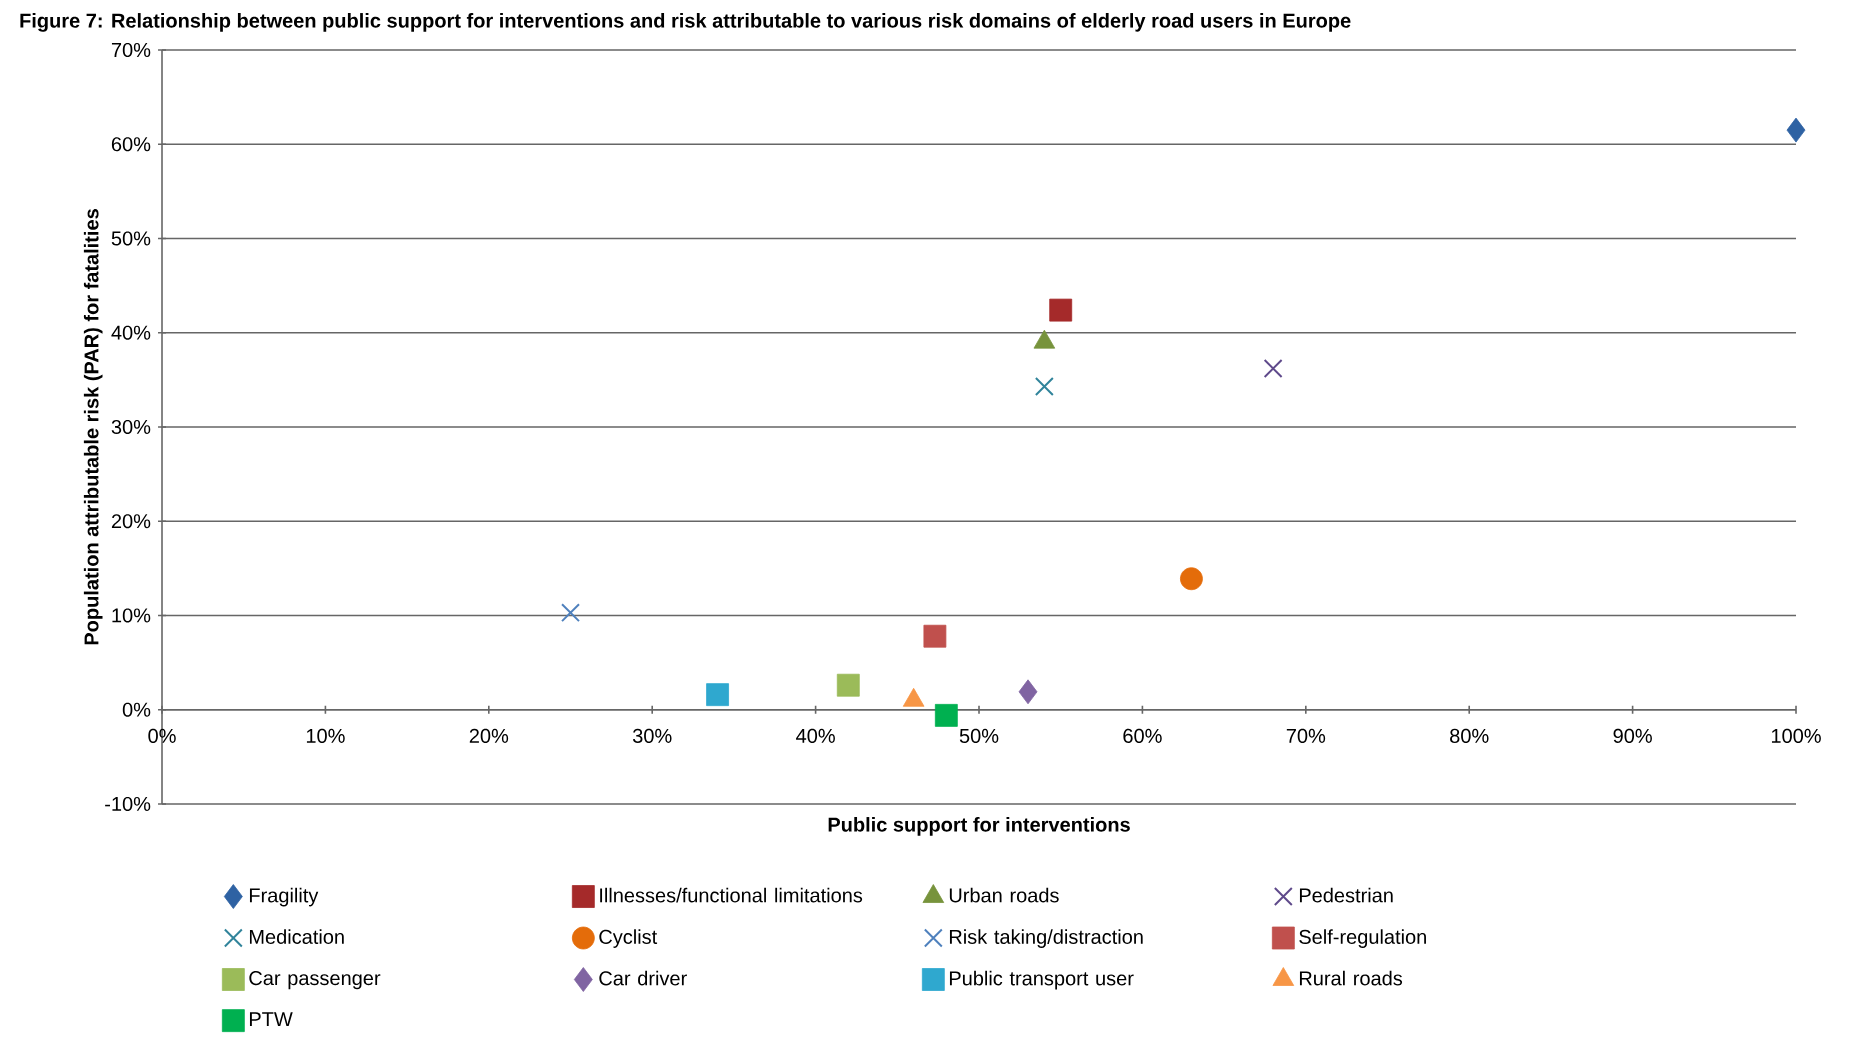  I want to click on x-tick-label: 0%, so click(162, 735).